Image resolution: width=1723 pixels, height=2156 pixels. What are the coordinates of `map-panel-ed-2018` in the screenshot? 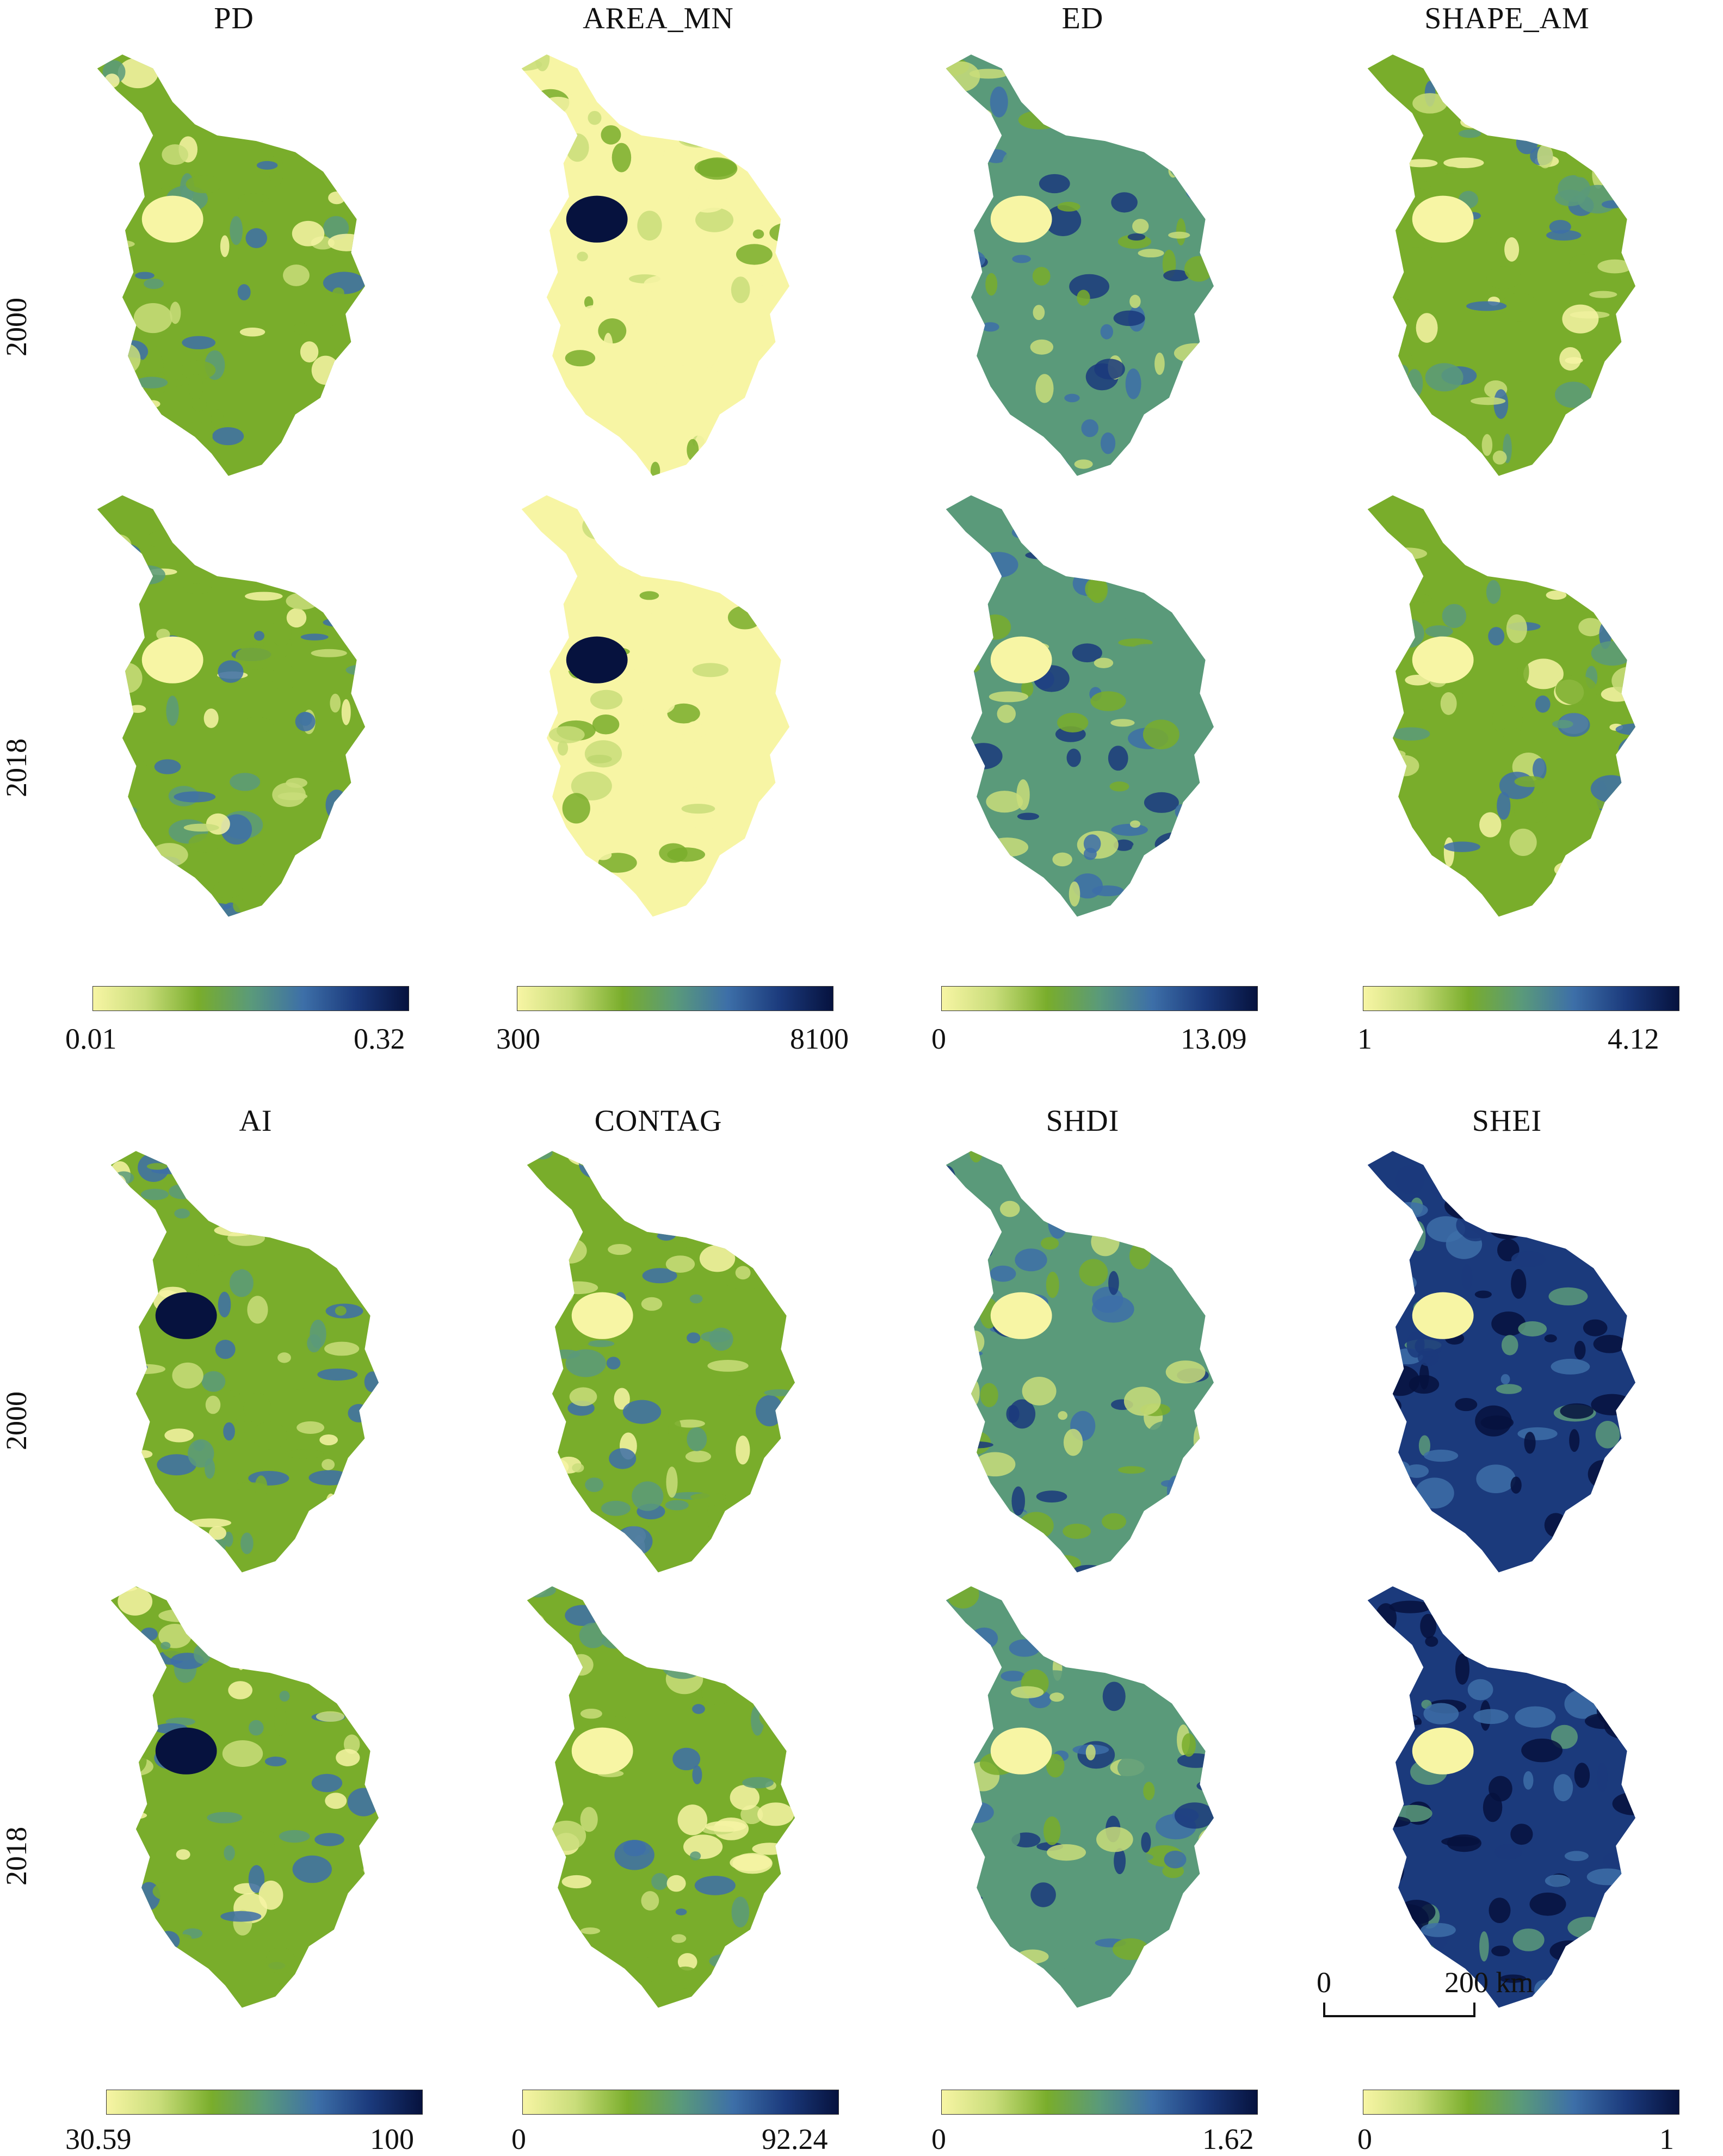 It's located at (1080, 706).